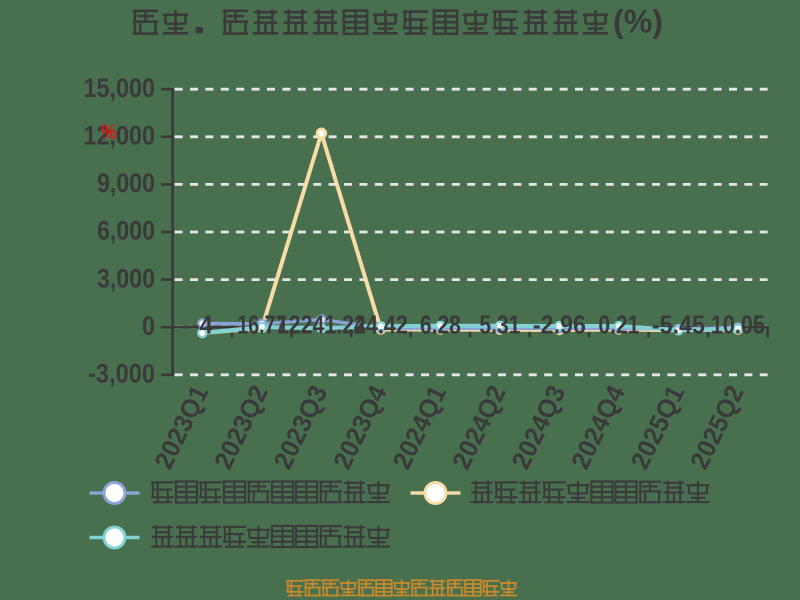  I want to click on svg-text: 15,000, so click(120, 88).